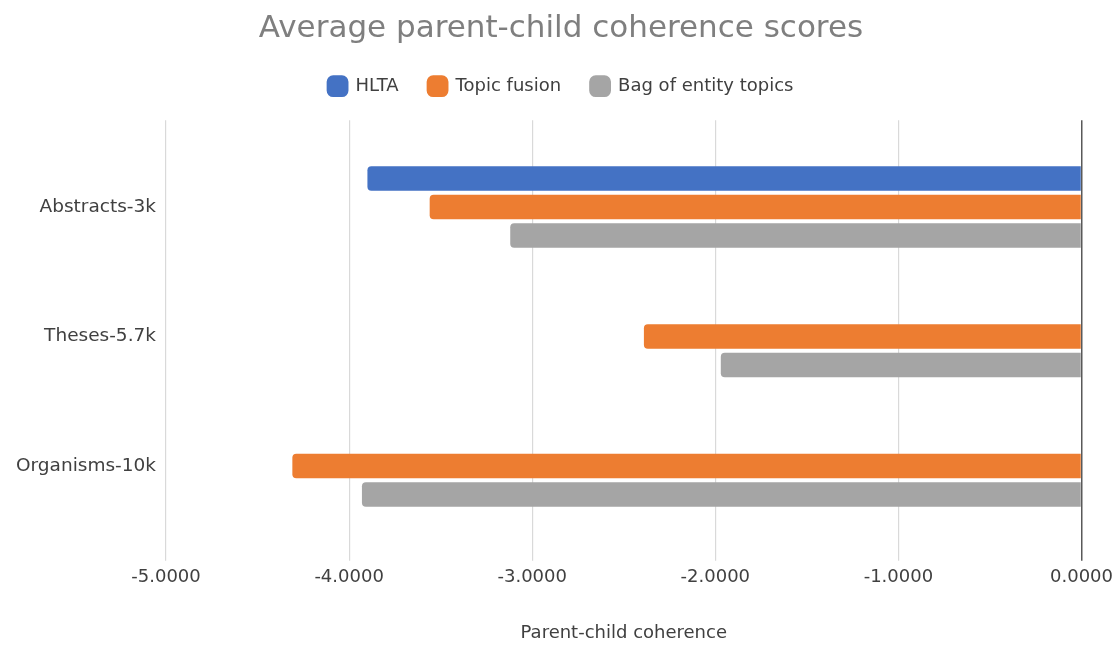 Image resolution: width=1119 pixels, height=646 pixels. I want to click on x-tick-label: -5.0000, so click(166, 576).